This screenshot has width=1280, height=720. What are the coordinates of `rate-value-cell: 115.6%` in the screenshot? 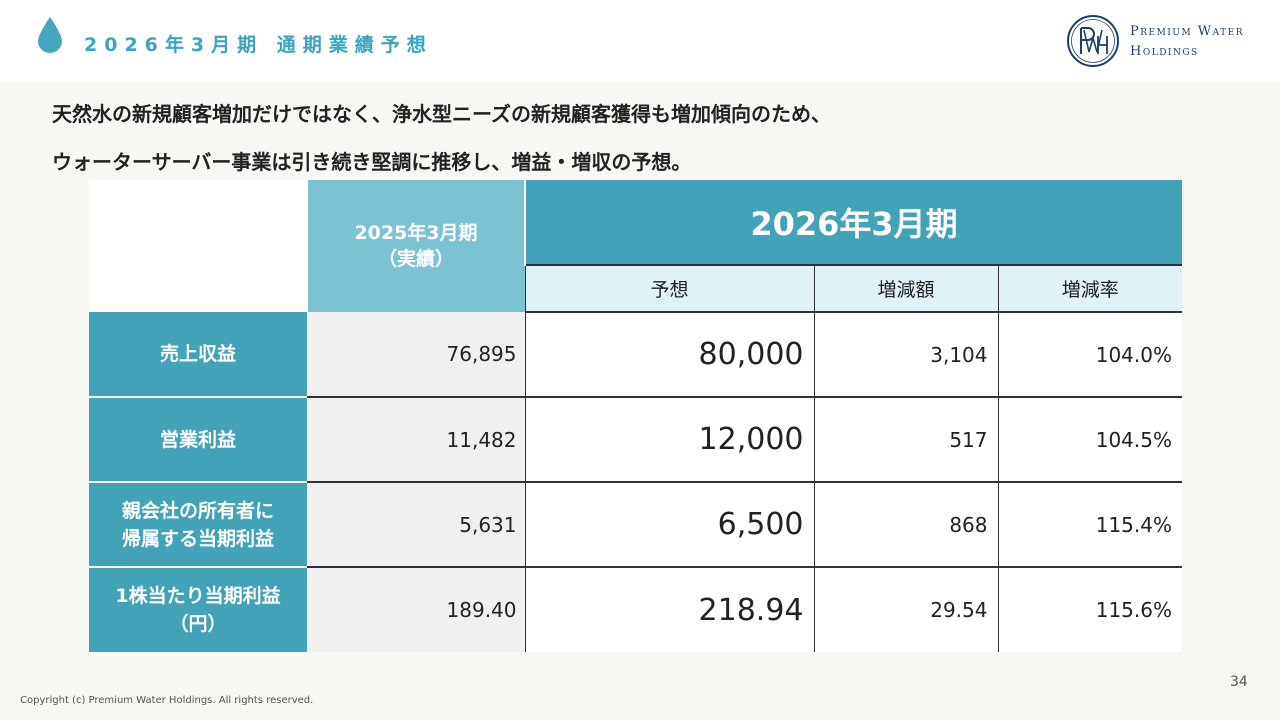 It's located at (1089, 609).